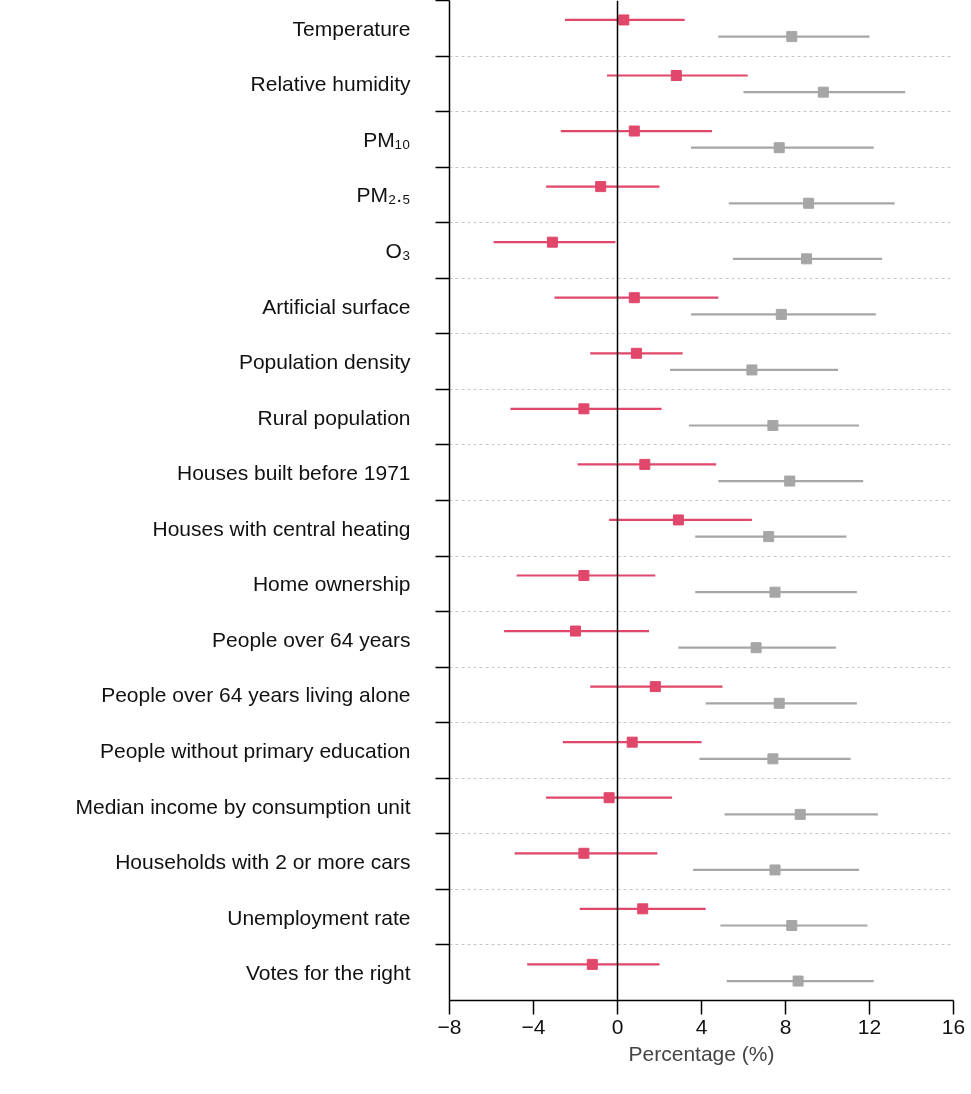 This screenshot has height=1094, width=971. I want to click on y-tick-label: People over 64 years, so click(311, 639).